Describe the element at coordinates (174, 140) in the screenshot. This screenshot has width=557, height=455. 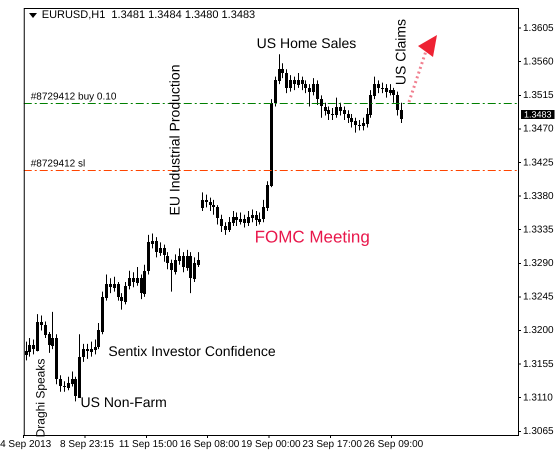
I see `annotation: EU Industrial Production` at that location.